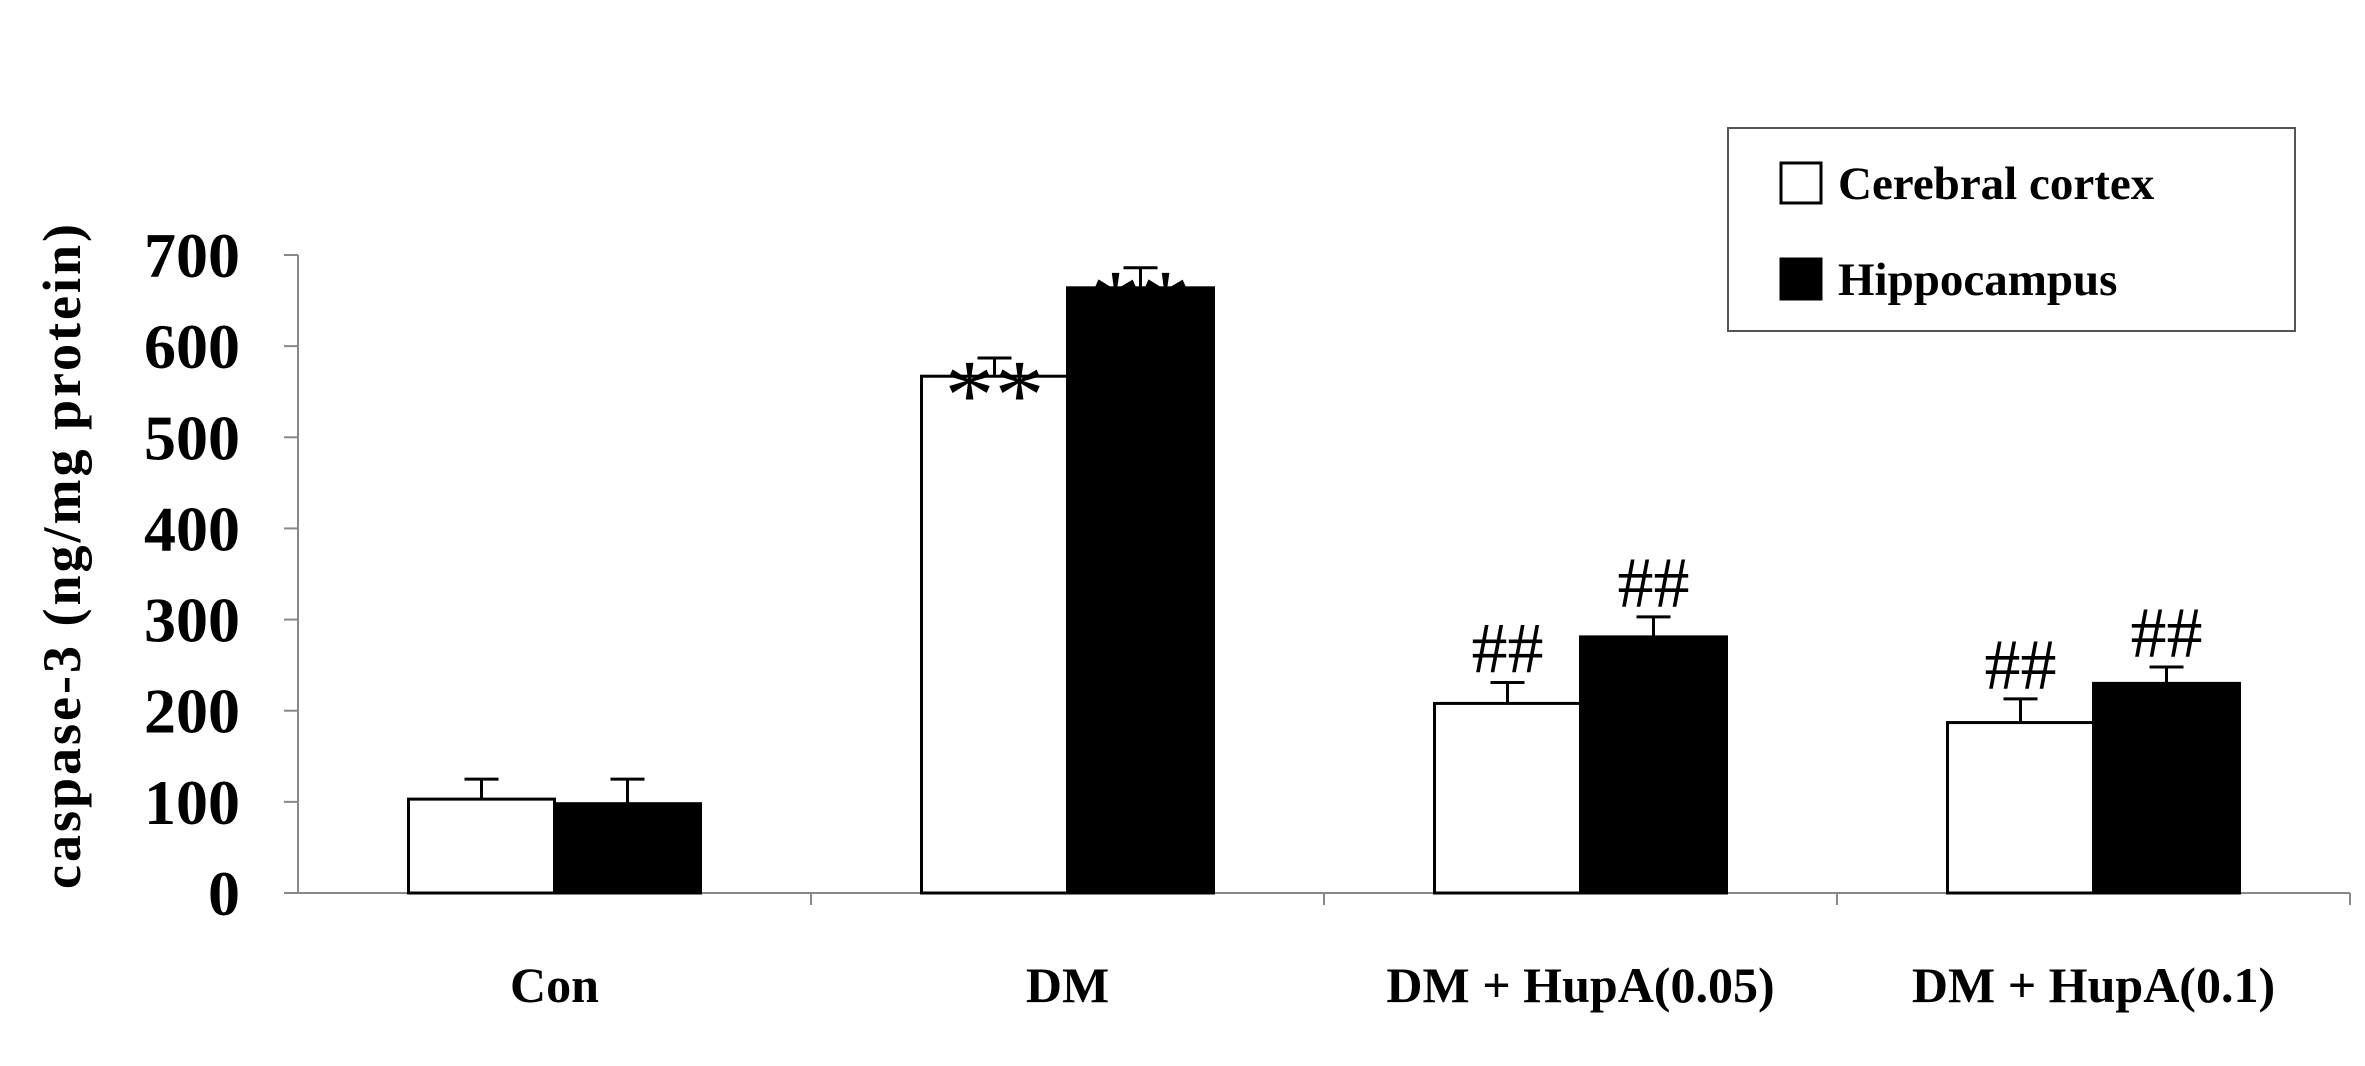  I want to click on y-tick-label: 0, so click(224, 893).